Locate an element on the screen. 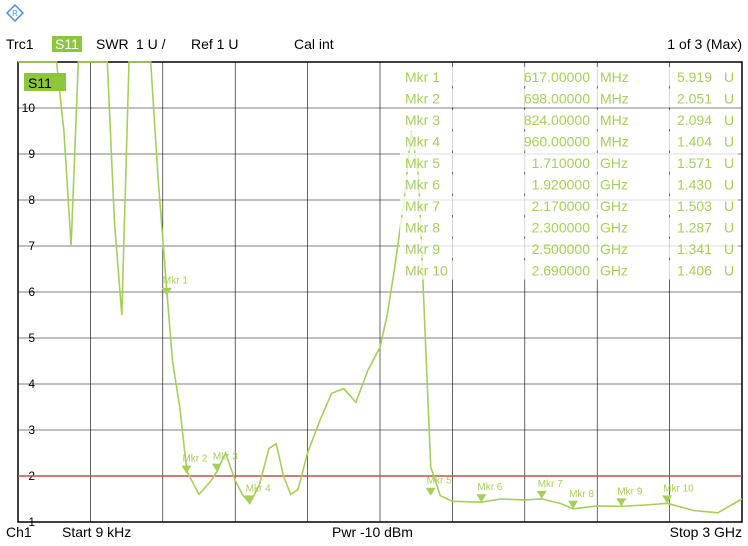  marker-label: Mkr 3 is located at coordinates (225, 457).